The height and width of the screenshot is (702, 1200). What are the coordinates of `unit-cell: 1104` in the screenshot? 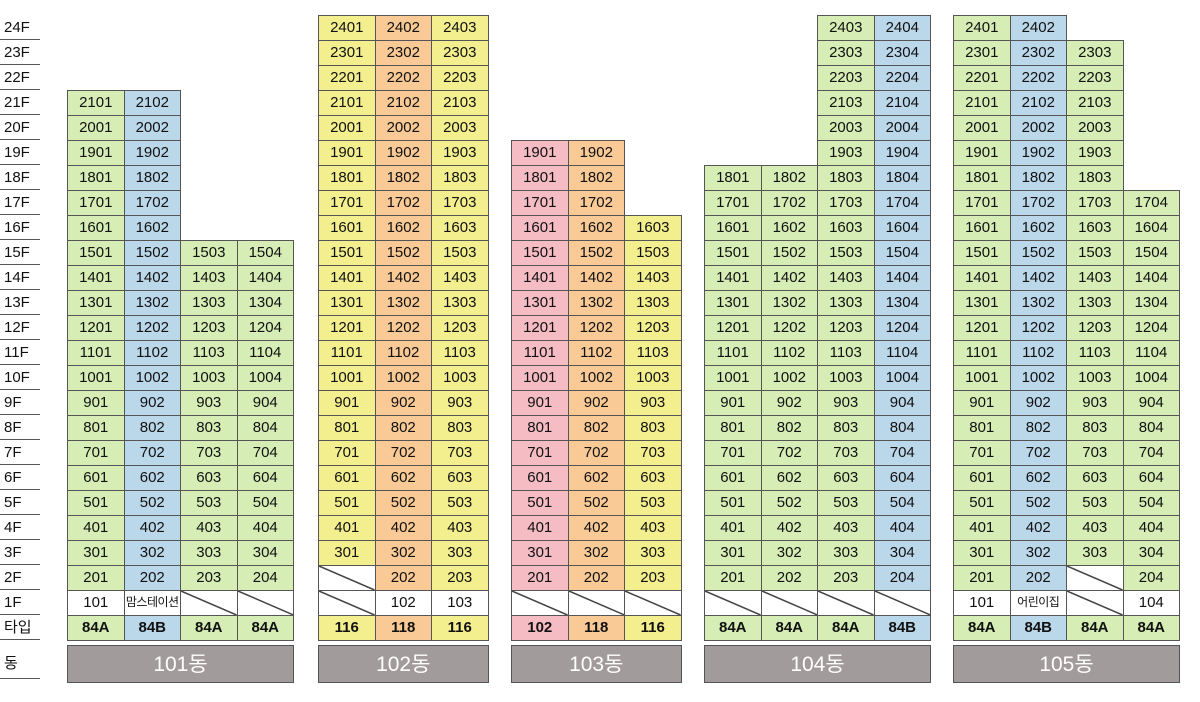 It's located at (265, 353).